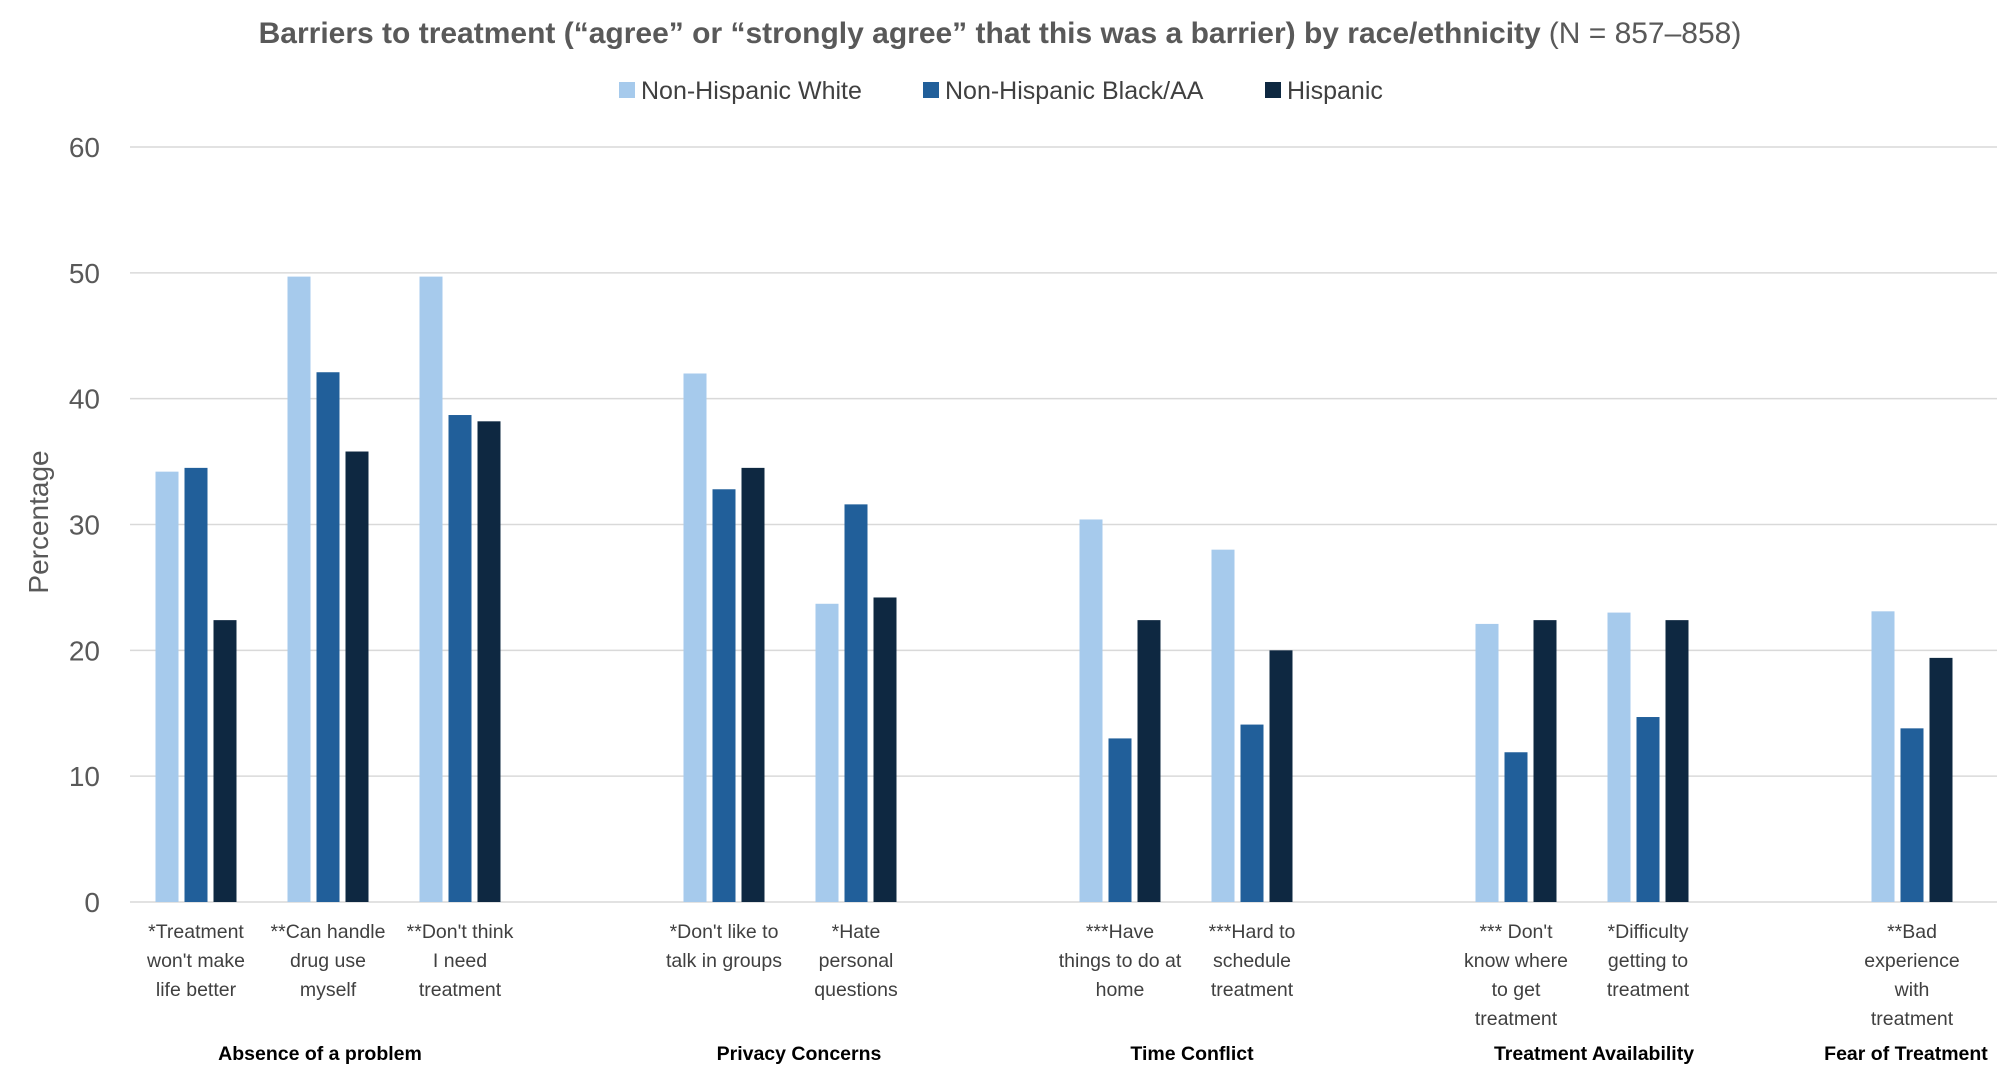 This screenshot has height=1083, width=2000. What do you see at coordinates (84, 399) in the screenshot?
I see `y-tick-label: 40` at bounding box center [84, 399].